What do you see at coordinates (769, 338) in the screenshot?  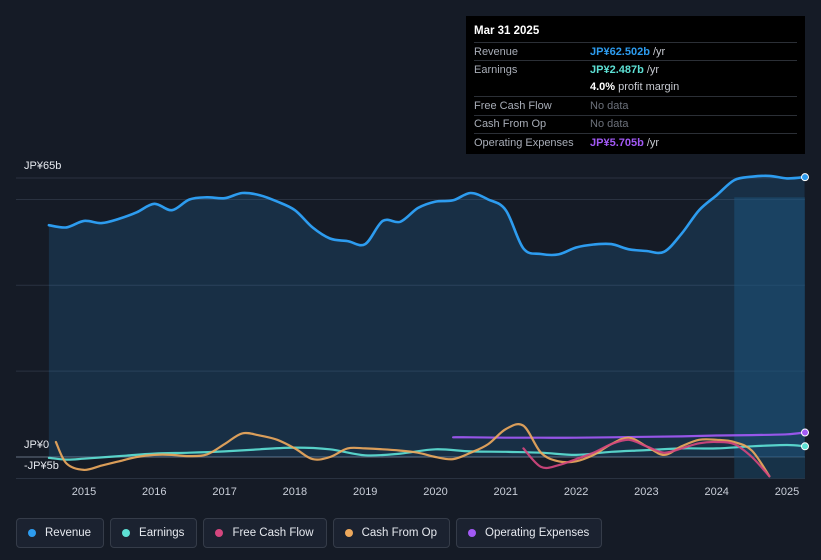 I see `forecast-shading` at bounding box center [769, 338].